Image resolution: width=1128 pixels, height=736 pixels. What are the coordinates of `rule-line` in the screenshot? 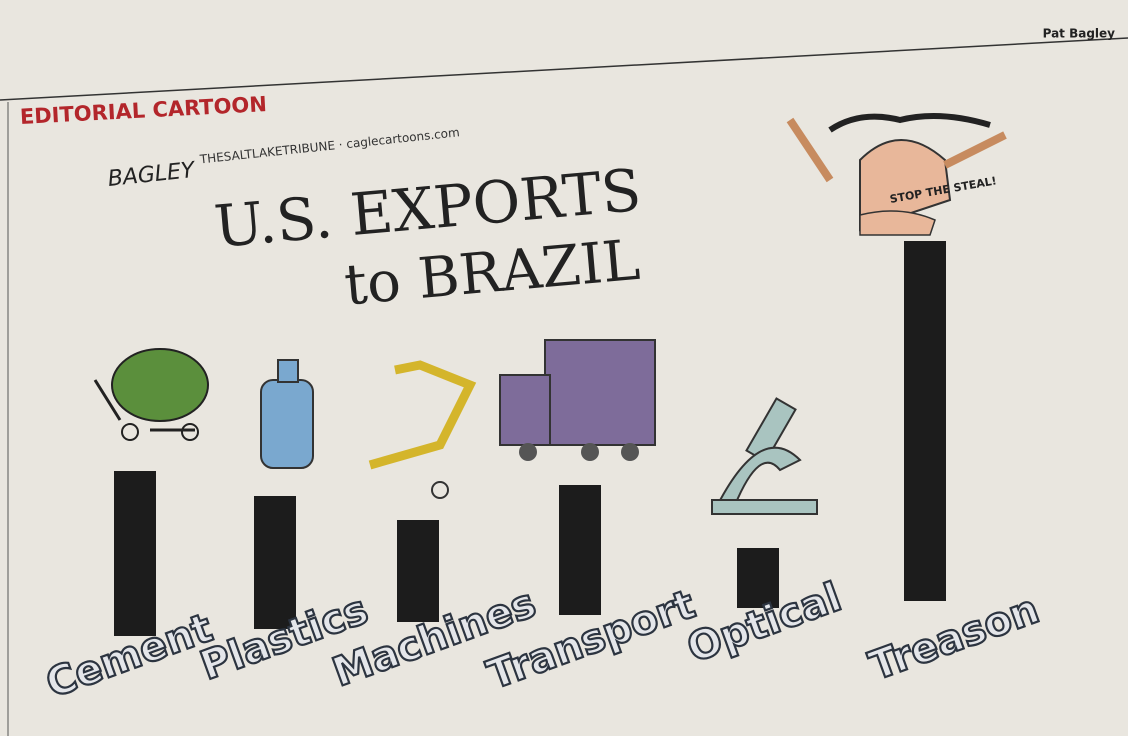 It's located at (564, 69).